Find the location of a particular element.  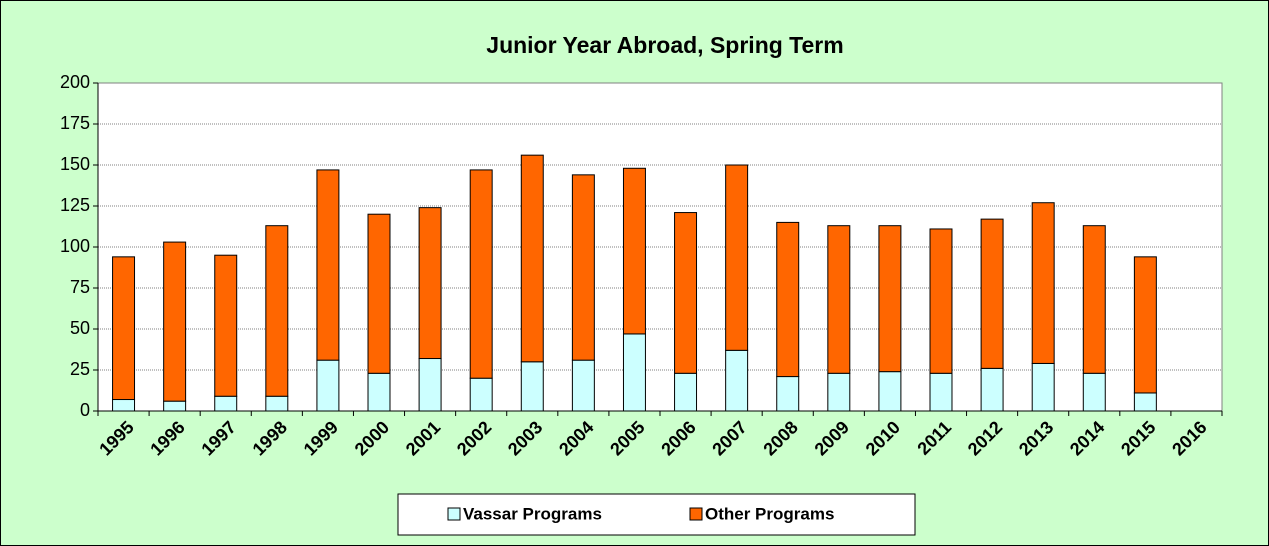

y-tick-label: 125 is located at coordinates (75, 205).